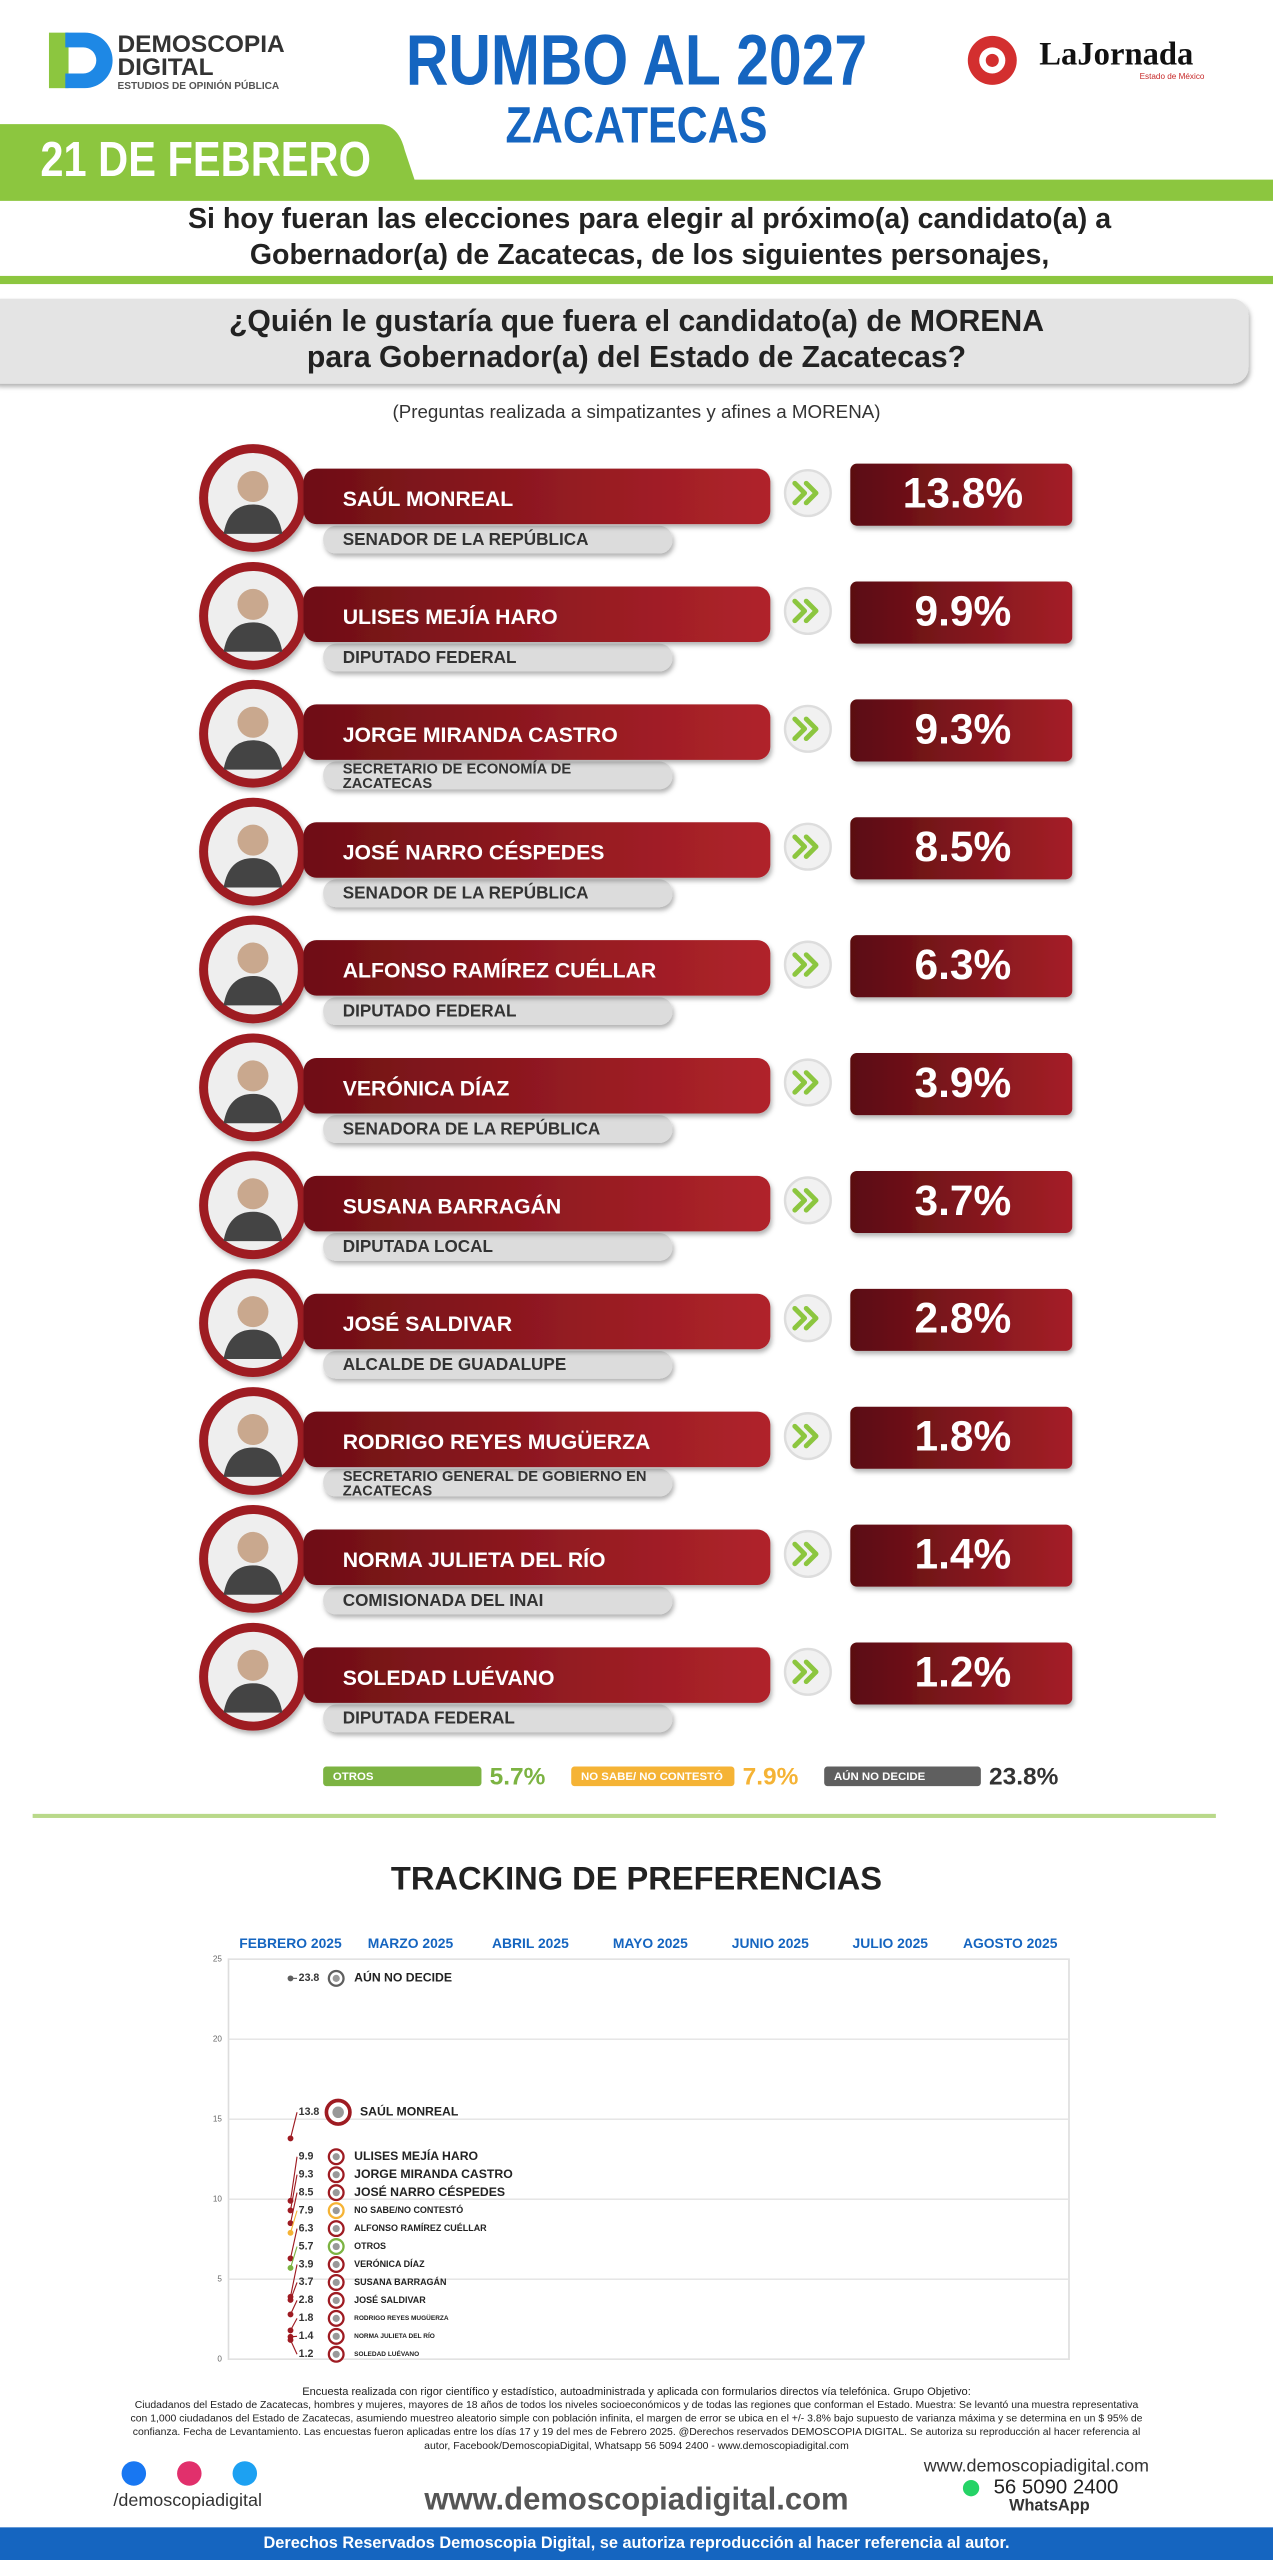 The height and width of the screenshot is (2560, 1273). I want to click on value-label: 3.9, so click(306, 2264).